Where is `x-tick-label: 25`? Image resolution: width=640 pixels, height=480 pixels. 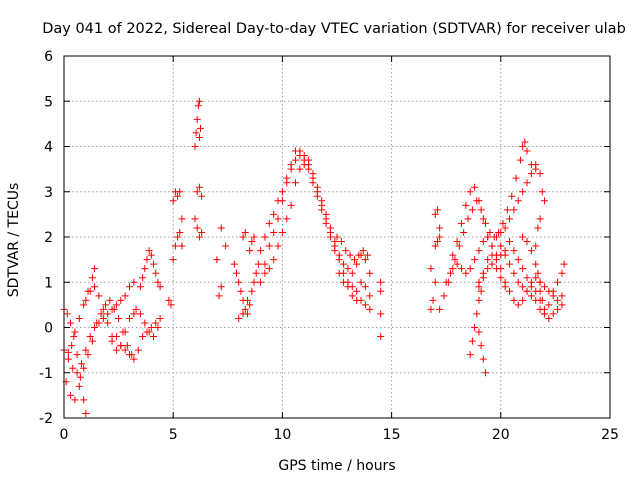
x-tick-label: 25 is located at coordinates (610, 435).